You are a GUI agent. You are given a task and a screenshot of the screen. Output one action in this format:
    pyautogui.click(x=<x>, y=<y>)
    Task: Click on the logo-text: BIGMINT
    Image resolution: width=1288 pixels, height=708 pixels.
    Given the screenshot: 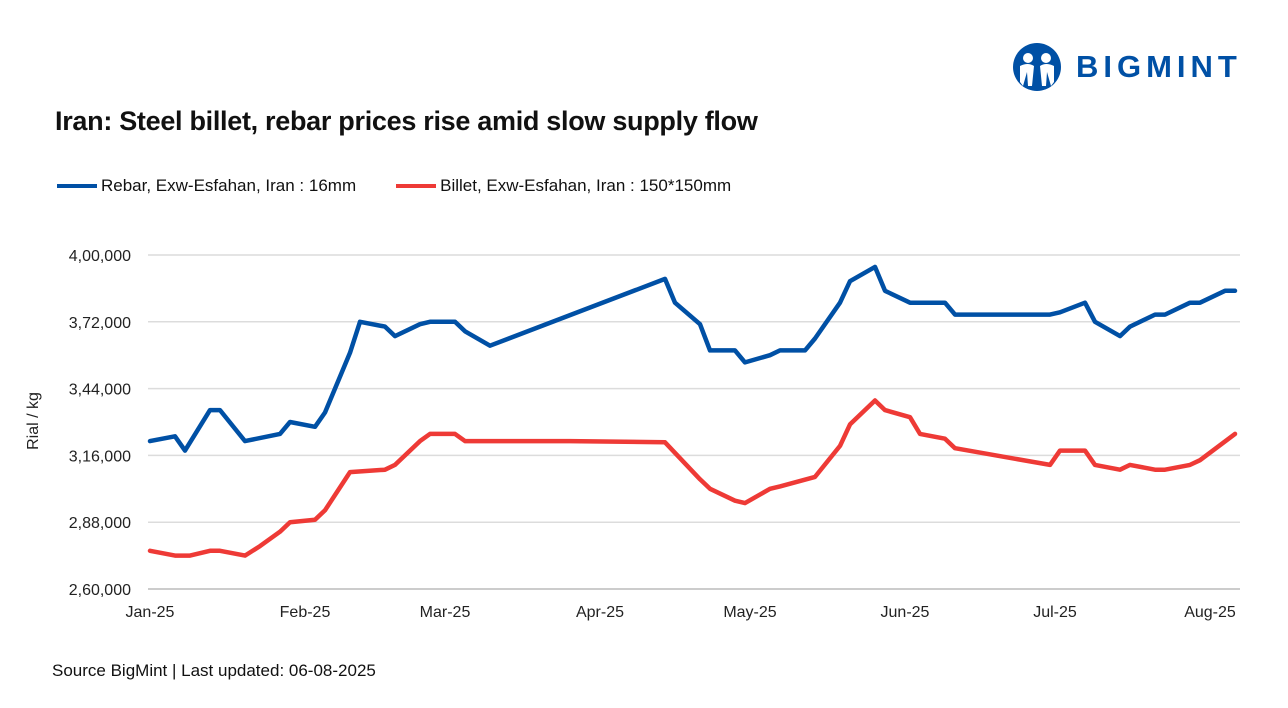 What is the action you would take?
    pyautogui.click(x=1159, y=66)
    